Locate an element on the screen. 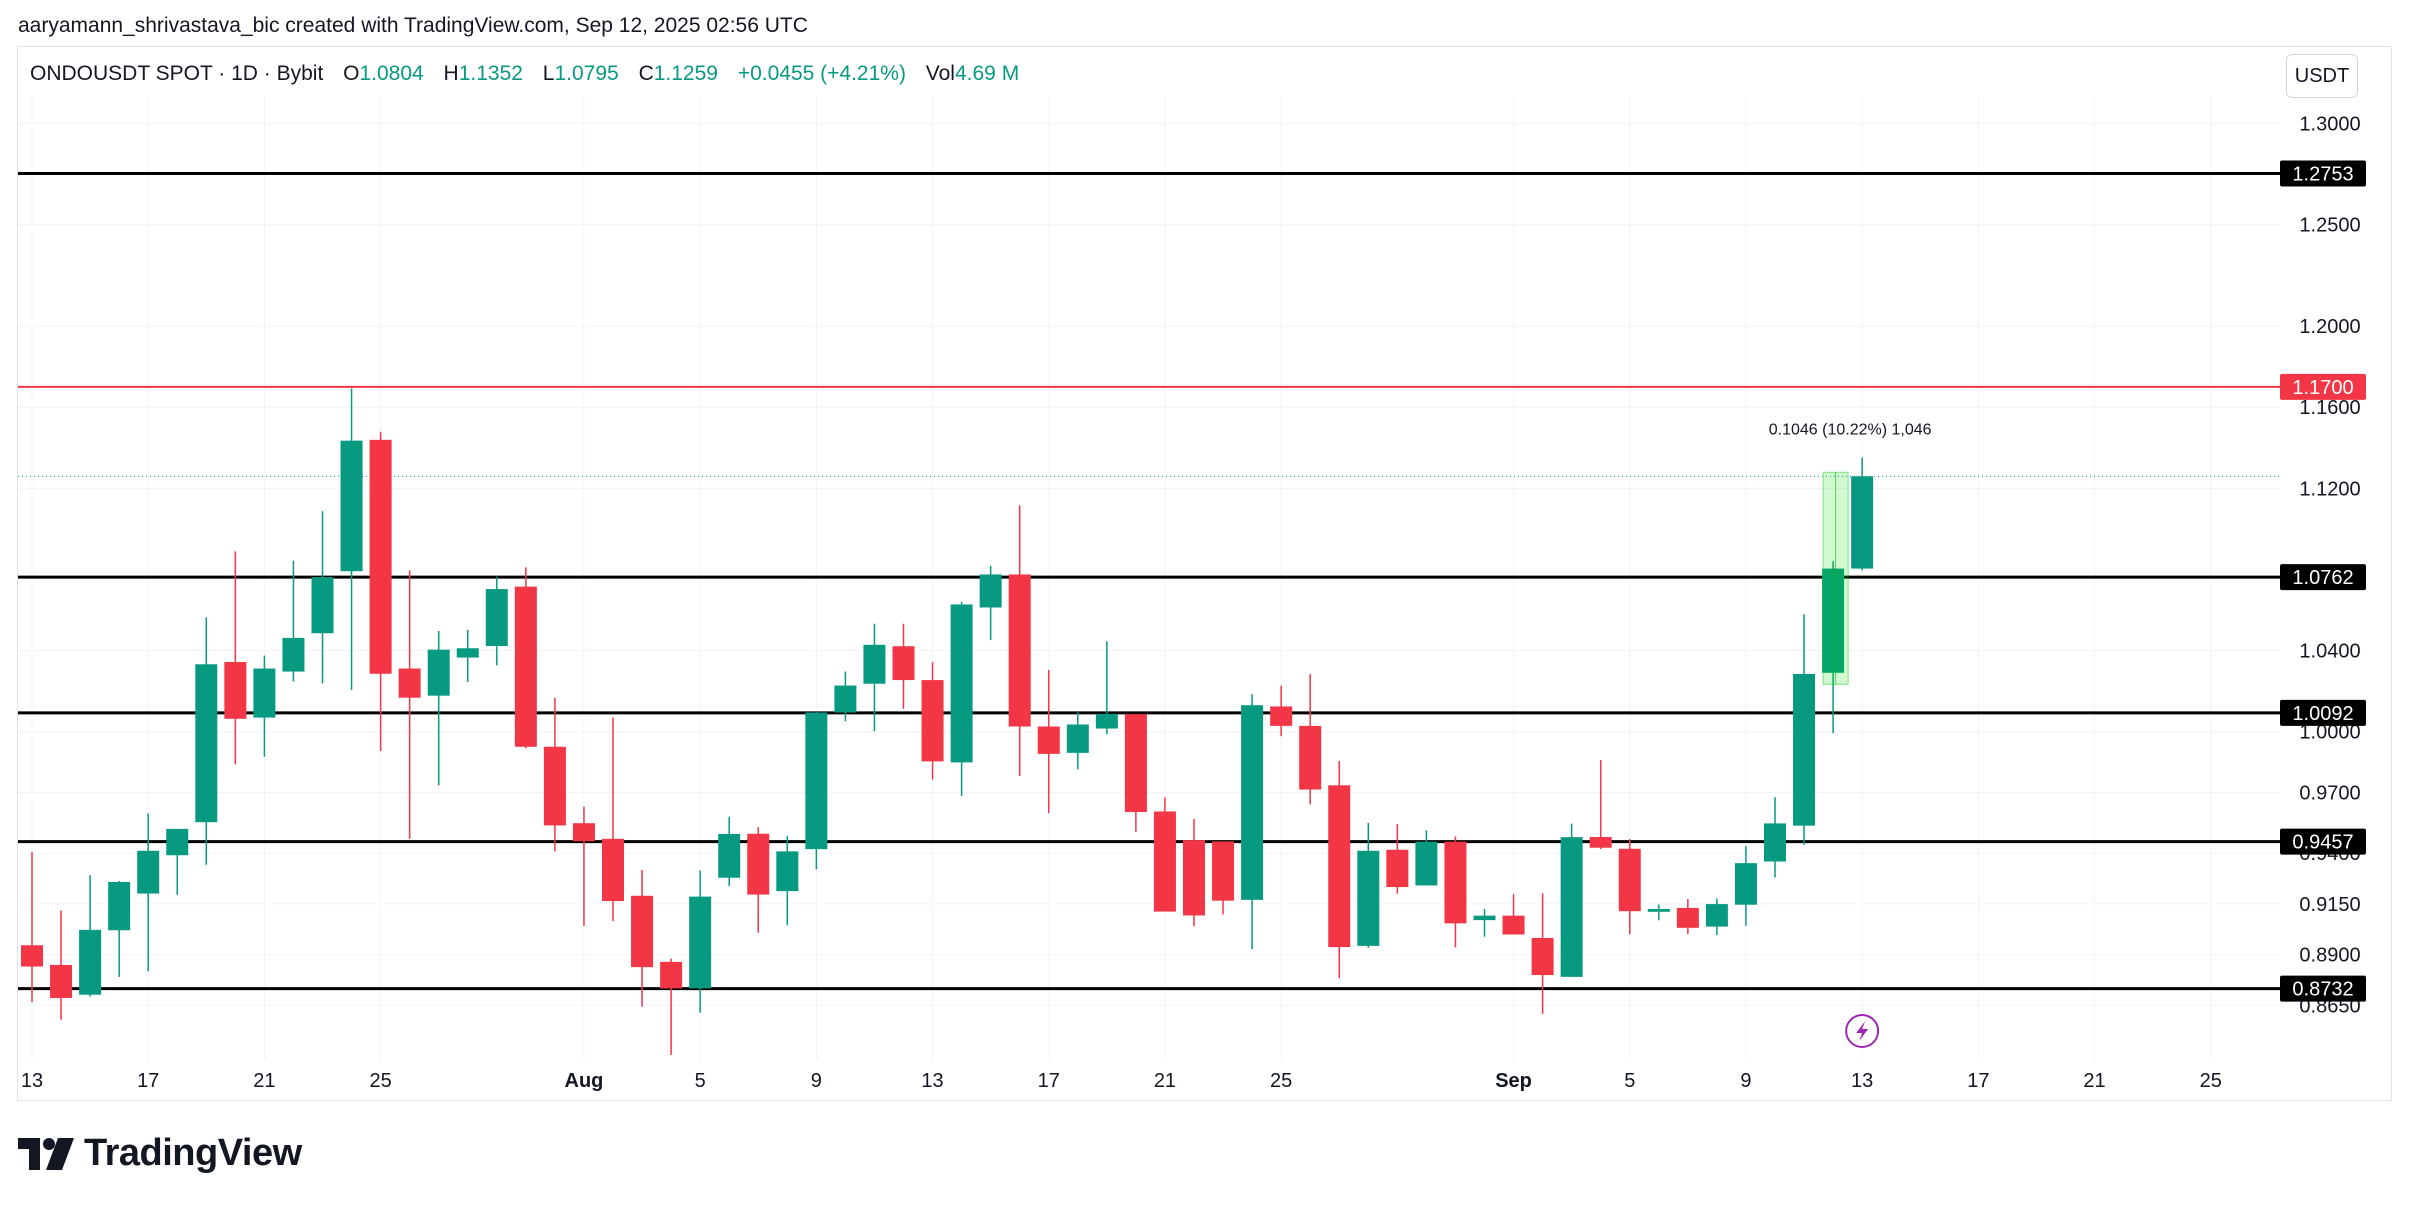  volume-value: 4.69 M is located at coordinates (987, 73).